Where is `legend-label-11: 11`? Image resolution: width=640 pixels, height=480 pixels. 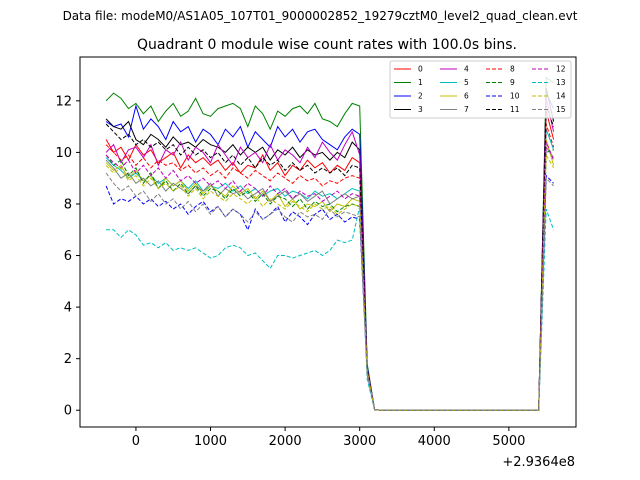 legend-label-11: 11 is located at coordinates (515, 109).